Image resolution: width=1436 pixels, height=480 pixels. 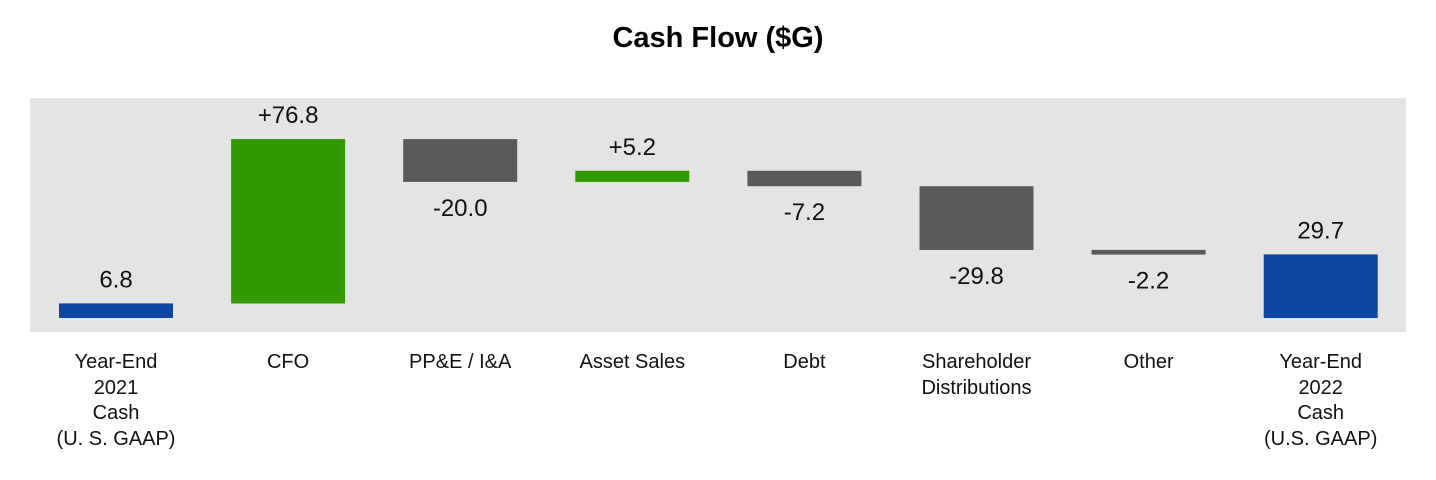 What do you see at coordinates (976, 375) in the screenshot?
I see `category-label-5: Shareholder Distributions` at bounding box center [976, 375].